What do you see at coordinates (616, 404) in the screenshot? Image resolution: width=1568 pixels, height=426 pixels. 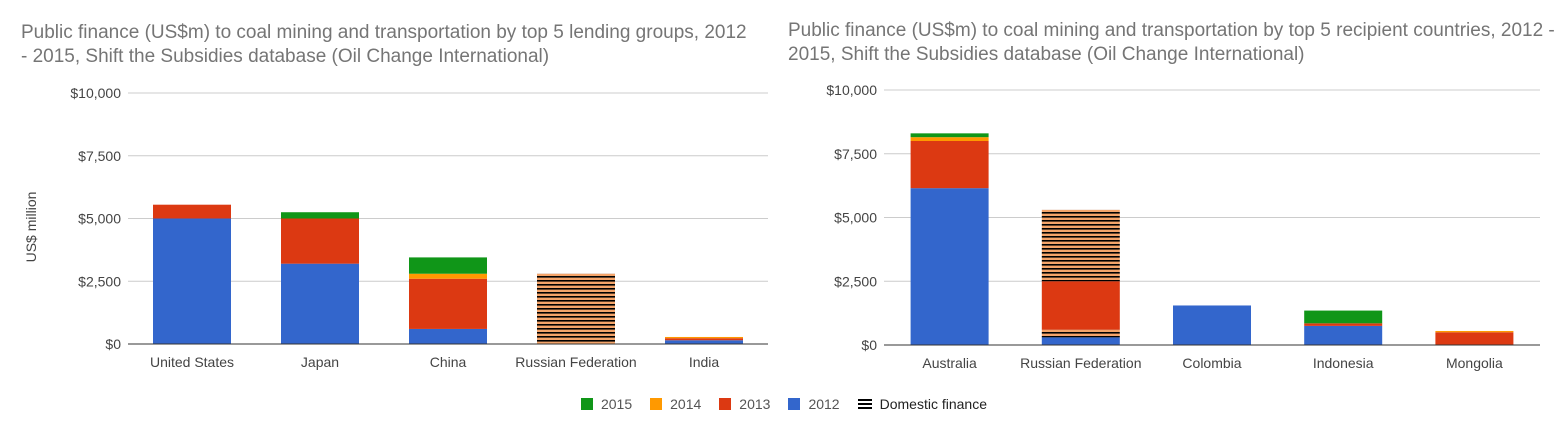 I see `legend-label: 2015` at bounding box center [616, 404].